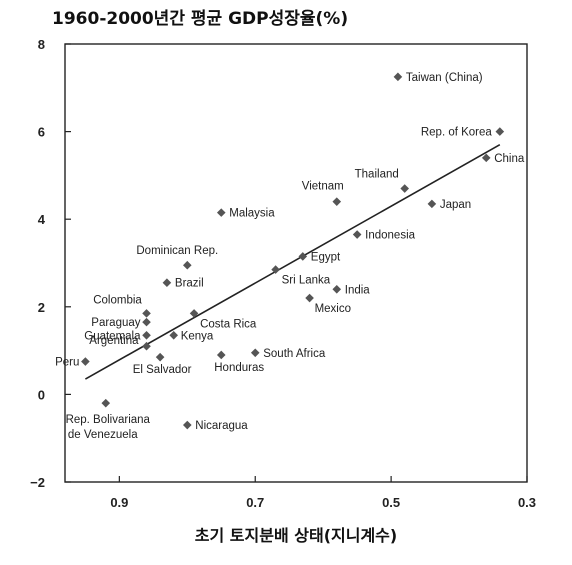  Describe the element at coordinates (41, 394) in the screenshot. I see `y-tick-label: 0` at that location.